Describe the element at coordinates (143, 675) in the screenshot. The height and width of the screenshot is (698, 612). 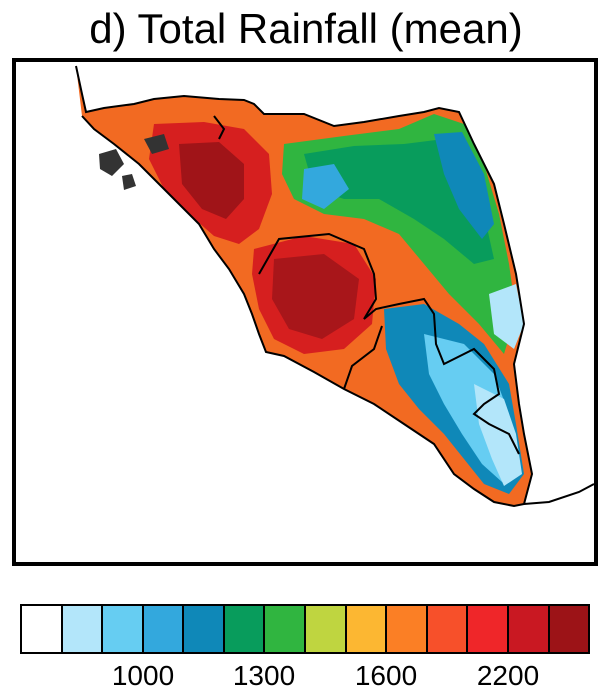
I see `colorbar-tick-label: 1000` at that location.